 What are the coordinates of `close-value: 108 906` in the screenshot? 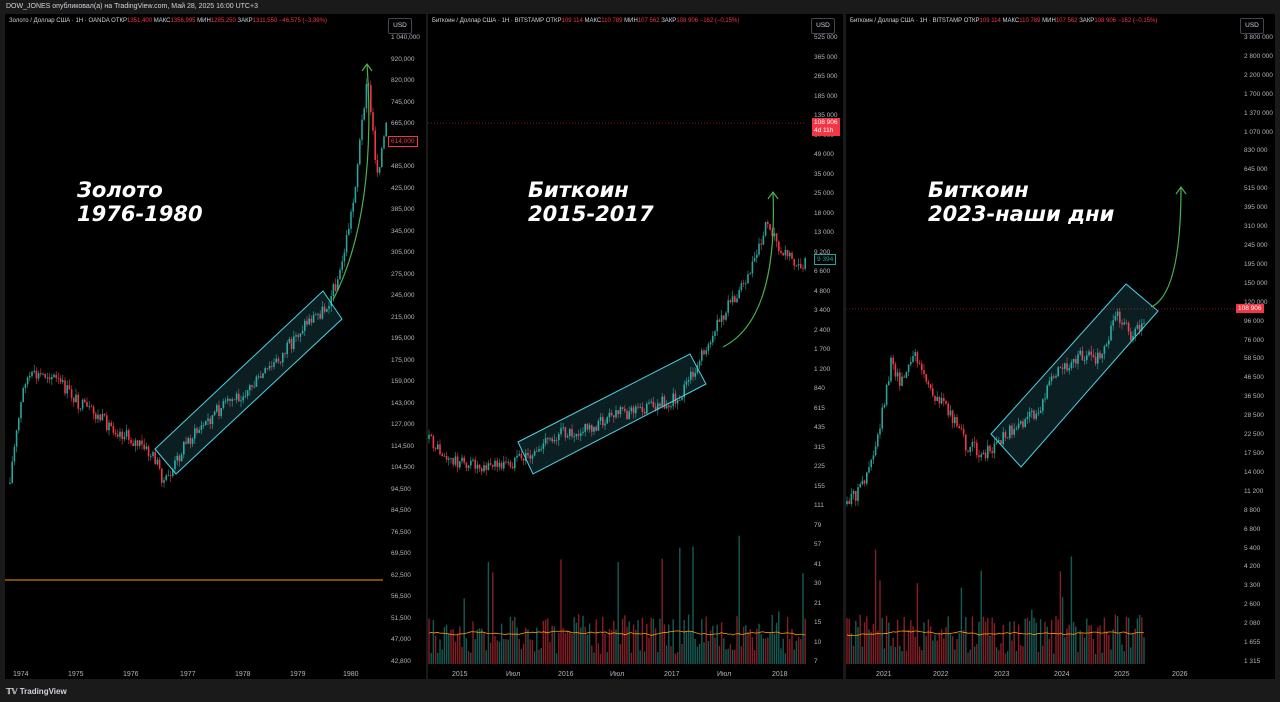 It's located at (1105, 21).